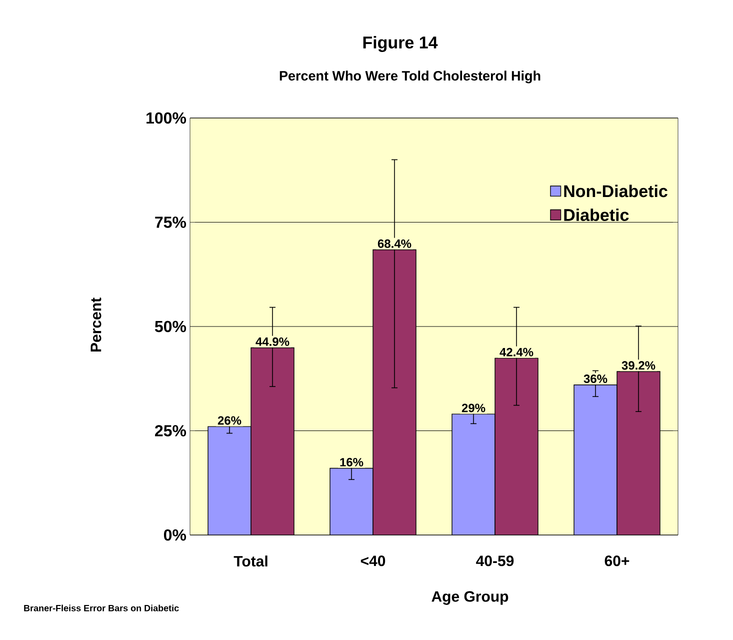 The width and height of the screenshot is (733, 640). I want to click on data-label: 44.9%, so click(273, 341).